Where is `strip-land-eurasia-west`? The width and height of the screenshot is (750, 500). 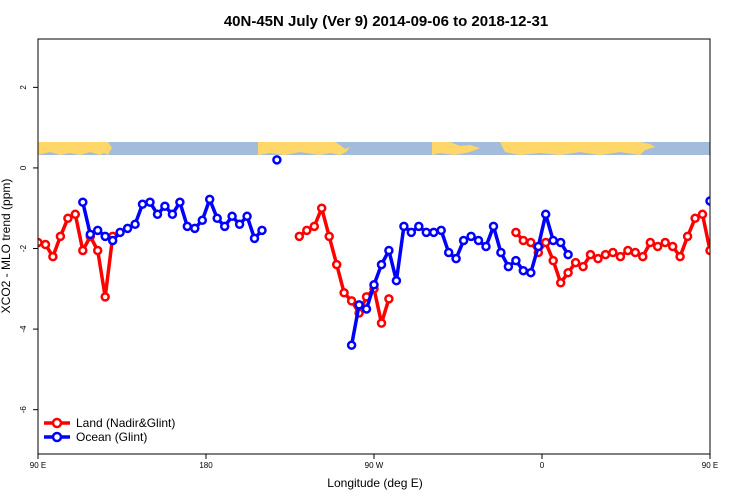 strip-land-eurasia-west is located at coordinates (75, 148).